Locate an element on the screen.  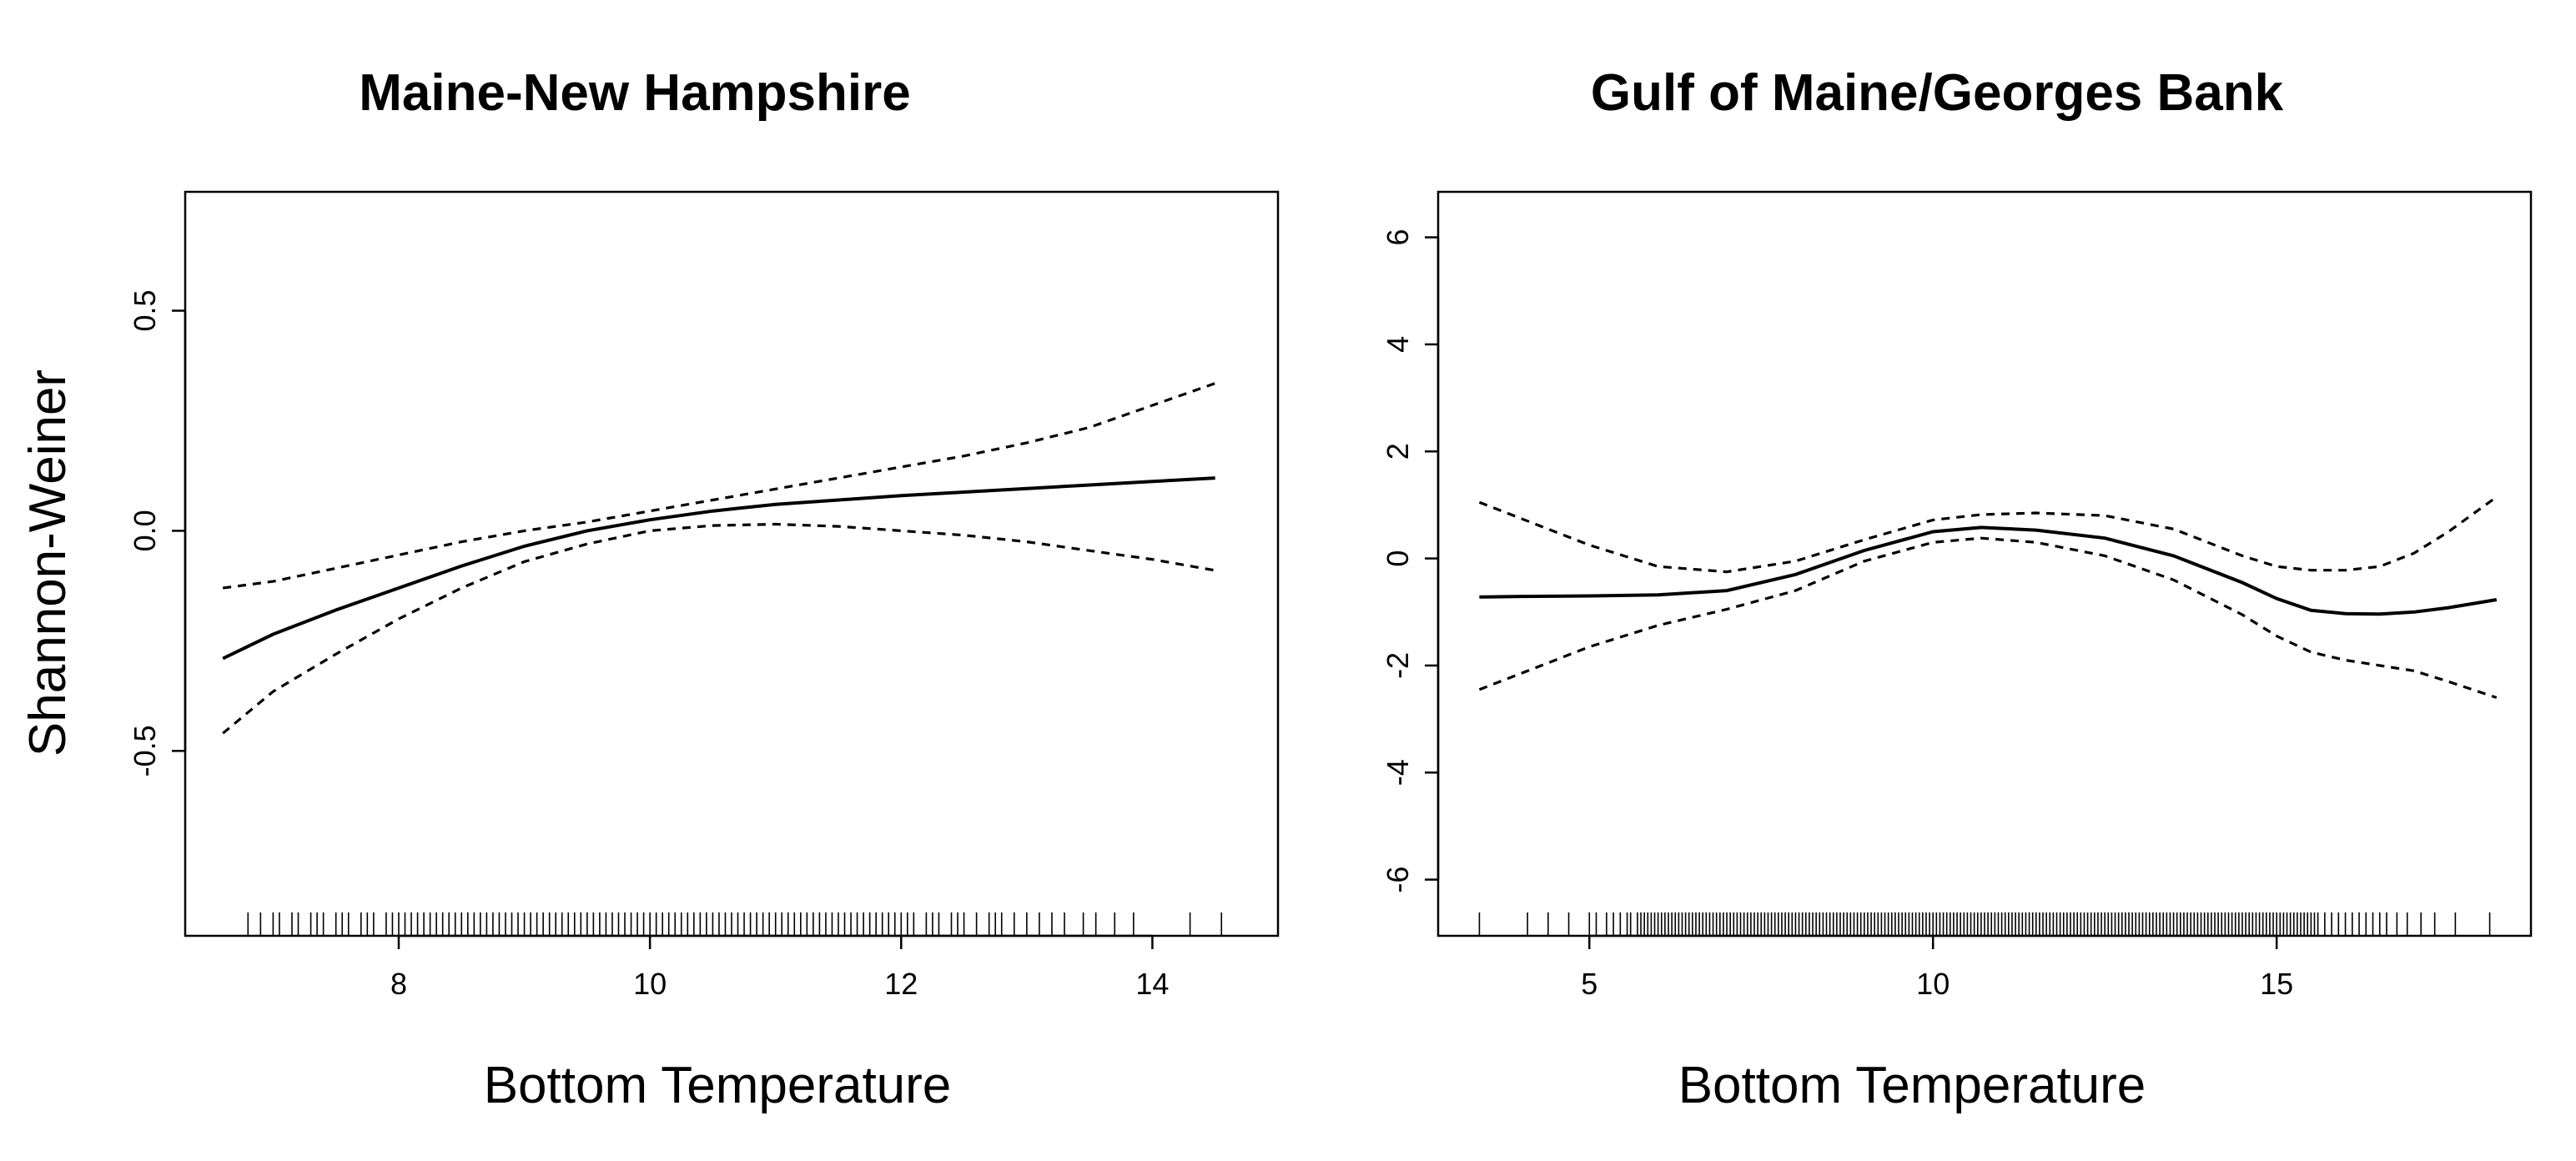
x-tick-label: 8 is located at coordinates (398, 984).